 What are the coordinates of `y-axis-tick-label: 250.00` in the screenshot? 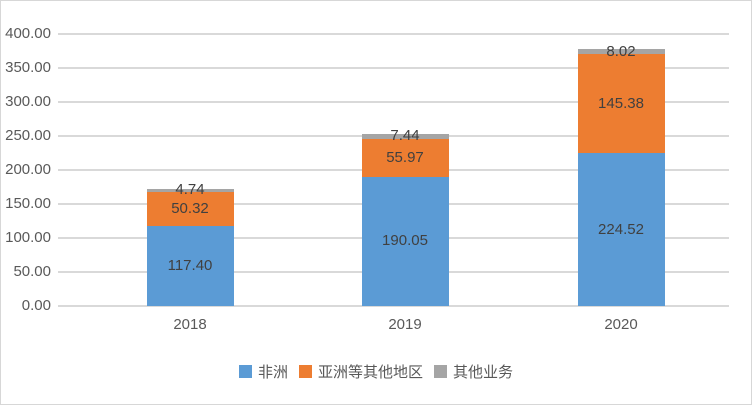 It's located at (28, 135).